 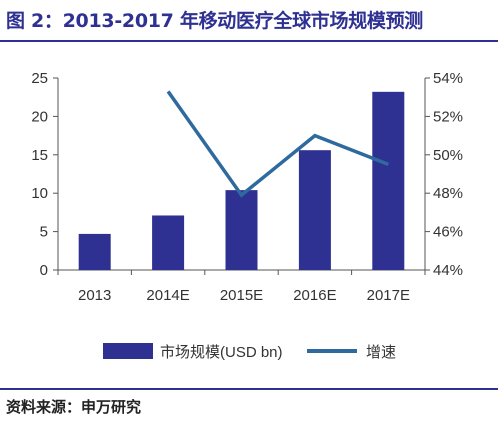 I want to click on y-right-tick-label: 52%, so click(x=448, y=116).